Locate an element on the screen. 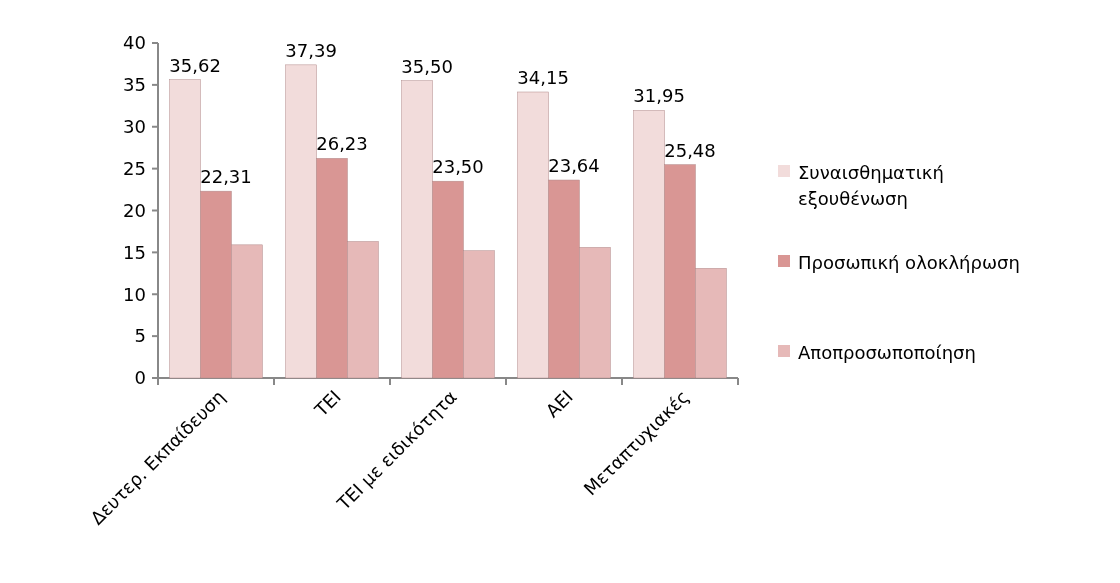 This screenshot has height=583, width=1120. y-tick-label: 25 is located at coordinates (134, 168).